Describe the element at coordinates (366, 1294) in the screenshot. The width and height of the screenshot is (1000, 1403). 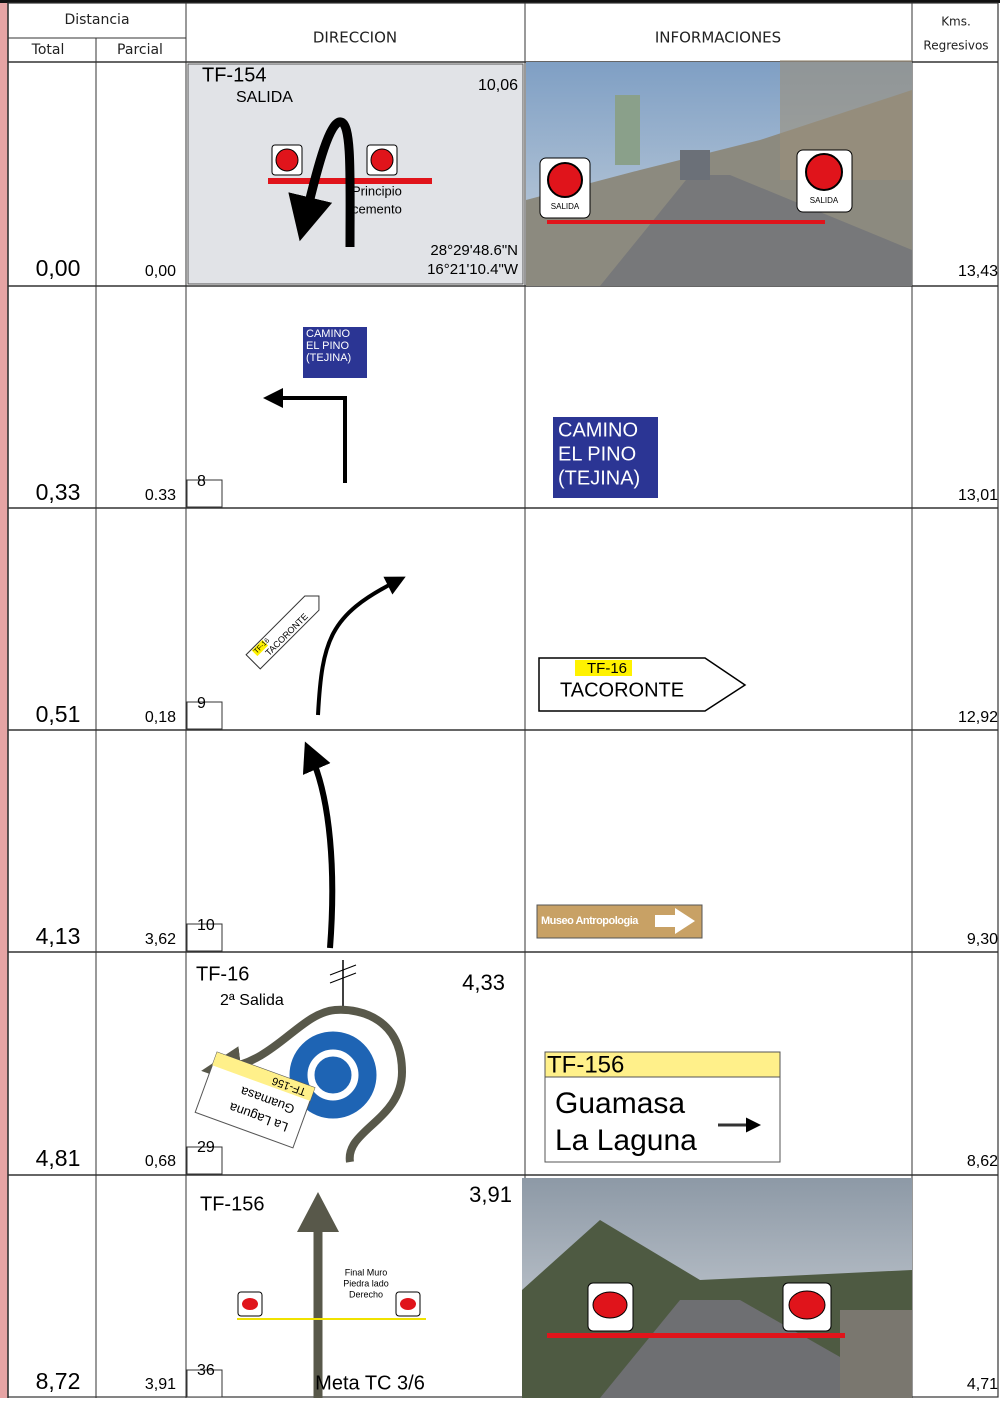
I see `note: Derecho` at that location.